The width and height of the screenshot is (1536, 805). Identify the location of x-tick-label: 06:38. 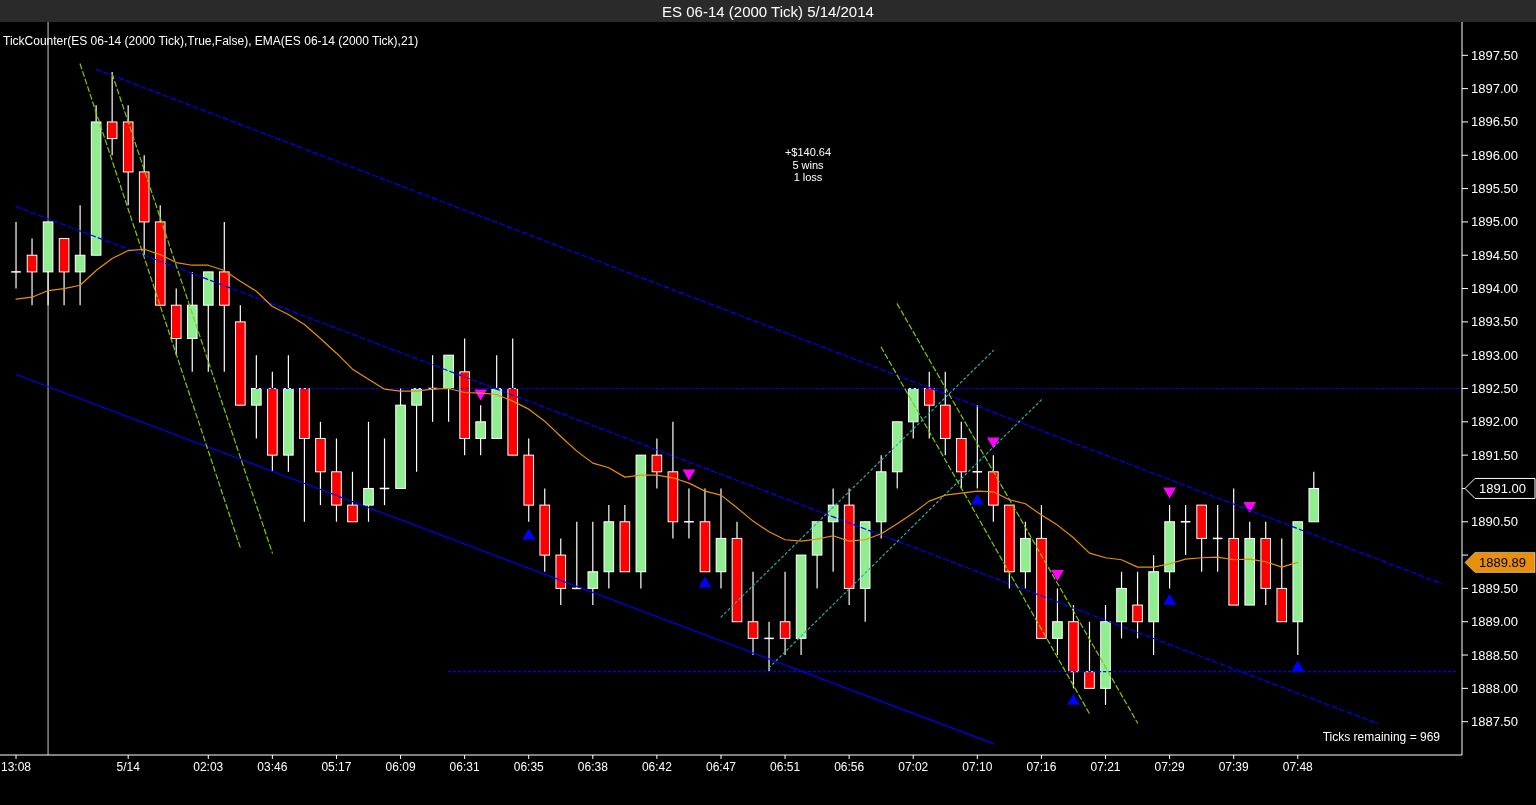
(593, 767).